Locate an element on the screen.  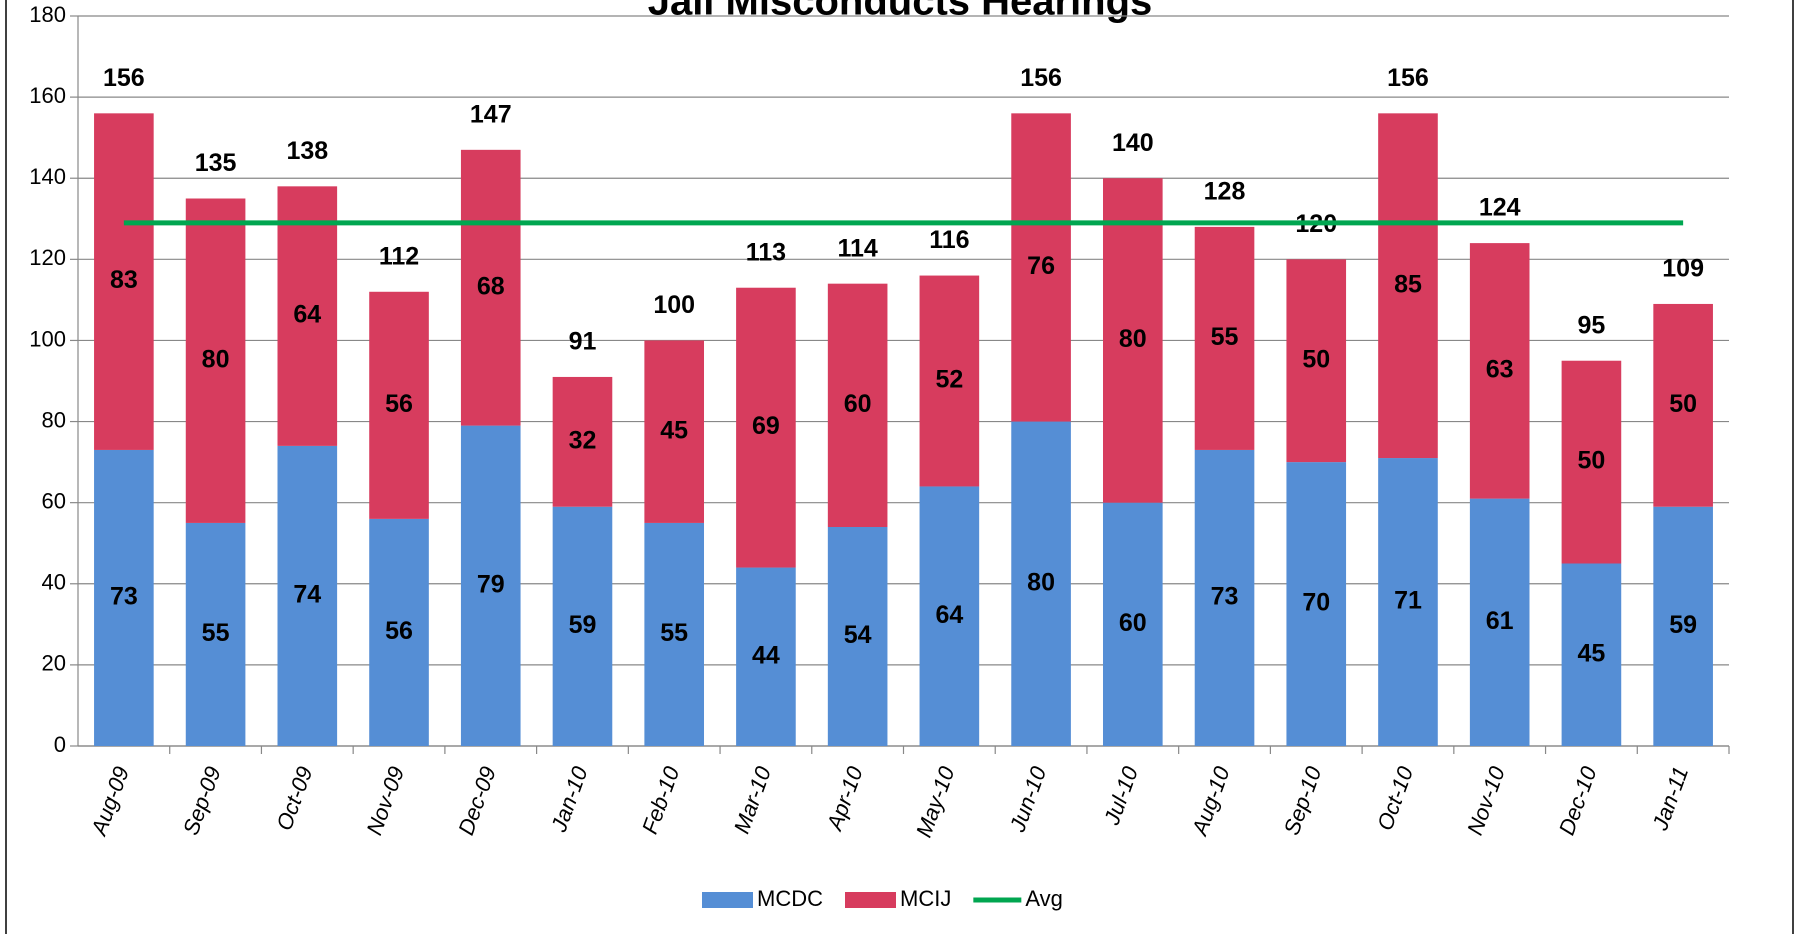
y-tick-label: 80 is located at coordinates (54, 419).